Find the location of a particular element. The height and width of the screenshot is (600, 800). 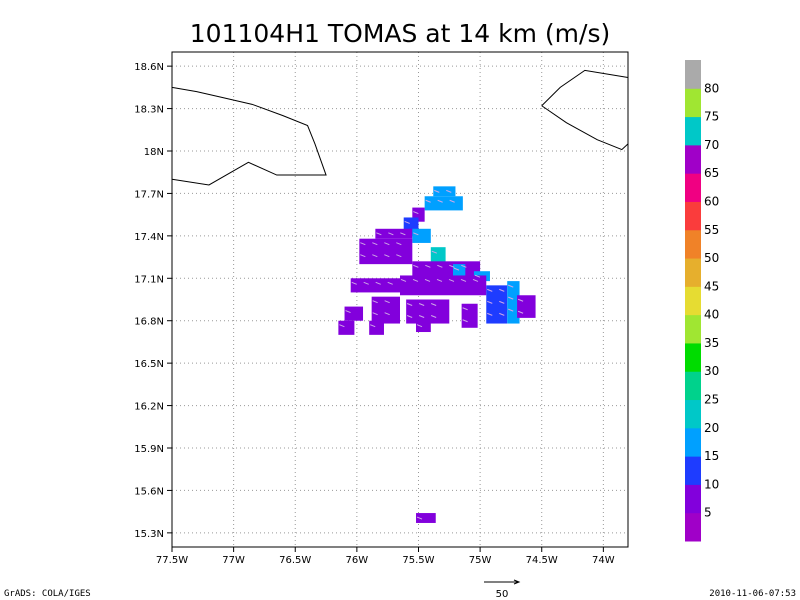

x-tick-label: 74.5W is located at coordinates (542, 560).